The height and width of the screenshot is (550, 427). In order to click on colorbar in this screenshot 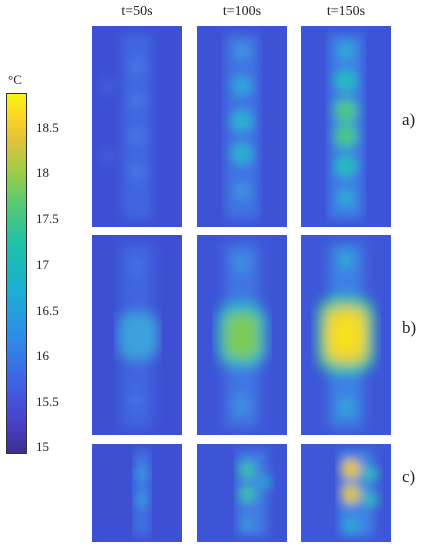, I will do `click(16, 273)`.